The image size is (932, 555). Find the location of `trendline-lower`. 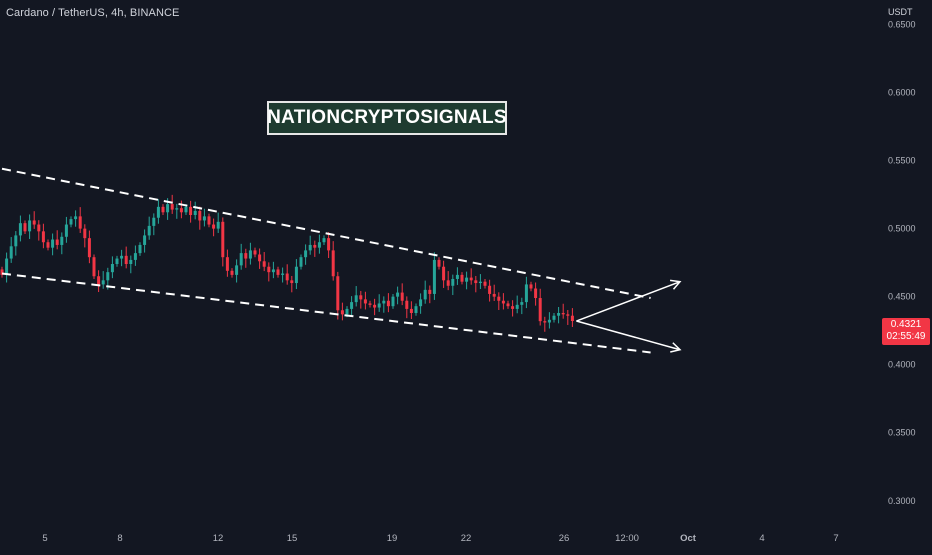

trendline-lower is located at coordinates (326, 313).